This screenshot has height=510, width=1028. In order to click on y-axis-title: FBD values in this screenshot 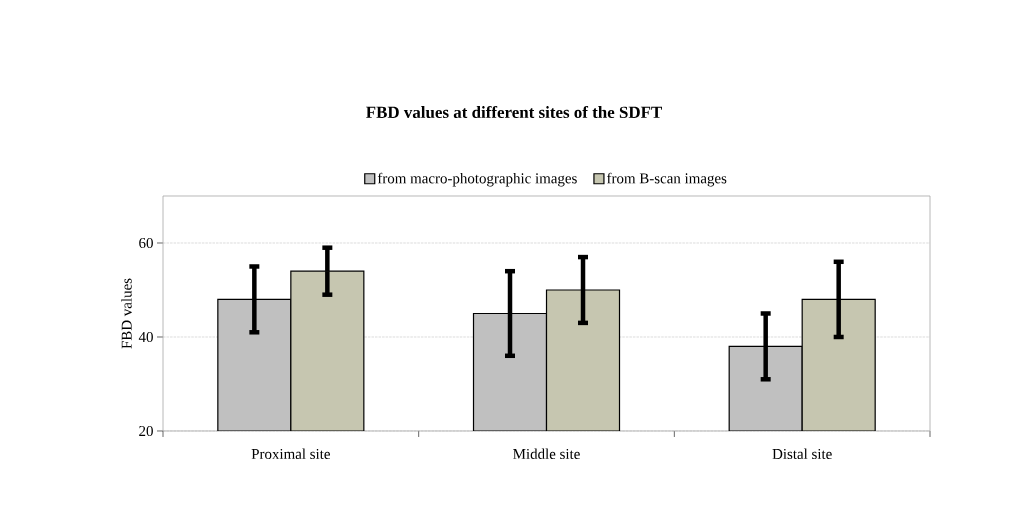, I will do `click(126, 313)`.